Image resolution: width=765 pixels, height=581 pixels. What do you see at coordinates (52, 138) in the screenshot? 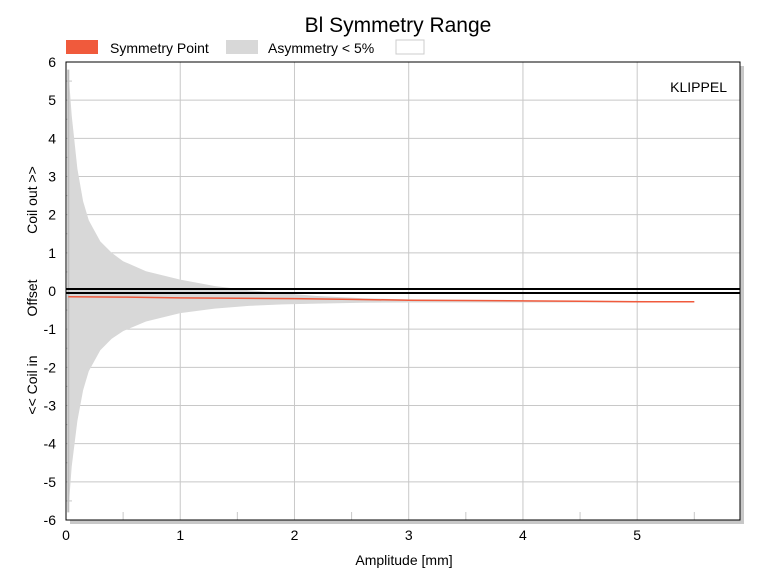
I see `y-tick-label: 4` at bounding box center [52, 138].